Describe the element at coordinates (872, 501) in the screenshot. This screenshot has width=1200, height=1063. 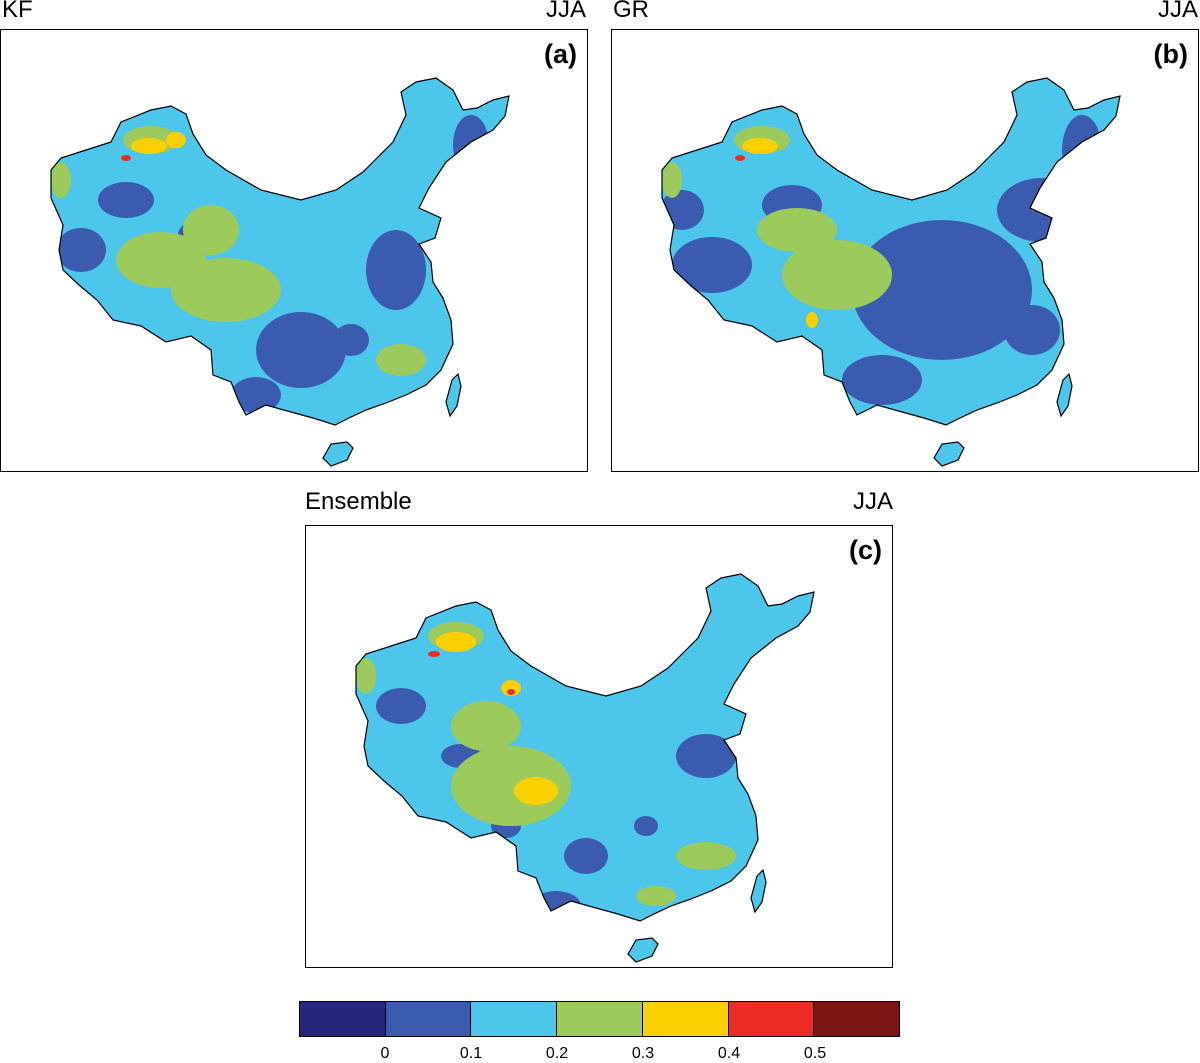
I see `panel-c-title-right: JJA` at that location.